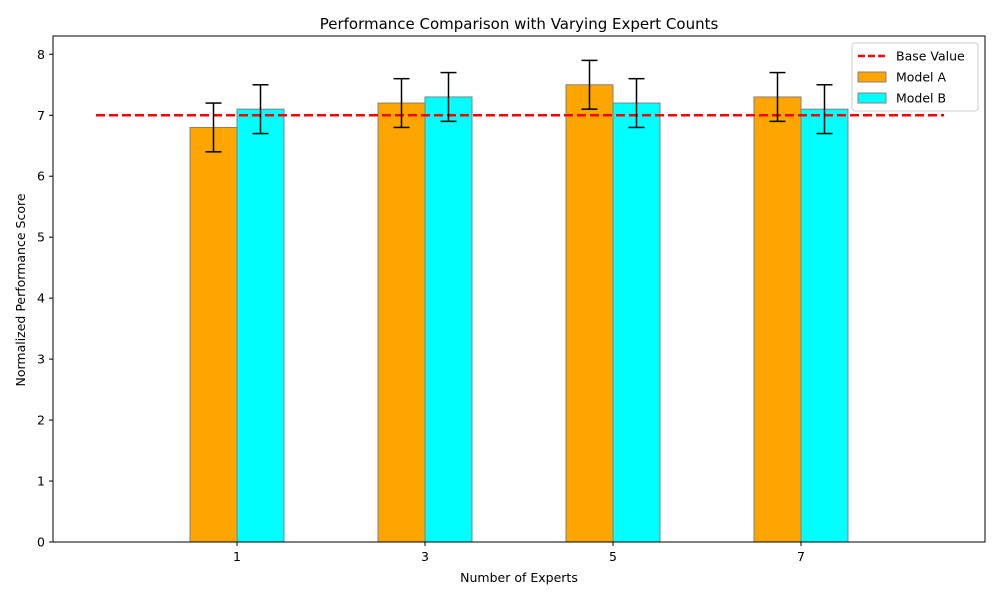 This screenshot has width=1000, height=604. What do you see at coordinates (801, 556) in the screenshot?
I see `x-tick-label: 7` at bounding box center [801, 556].